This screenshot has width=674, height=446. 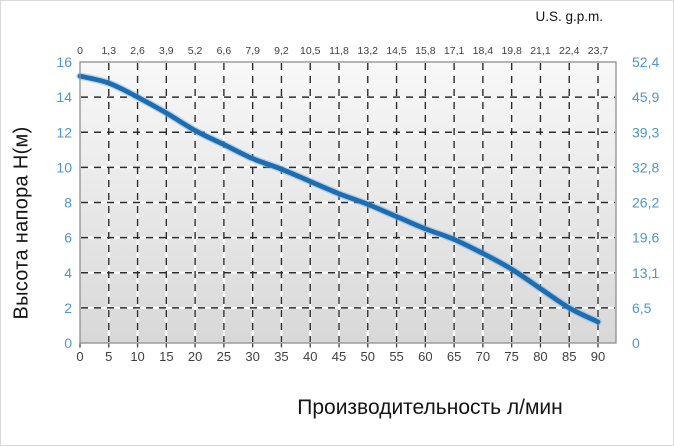 What do you see at coordinates (64, 167) in the screenshot?
I see `y-left-tick-label: 10` at bounding box center [64, 167].